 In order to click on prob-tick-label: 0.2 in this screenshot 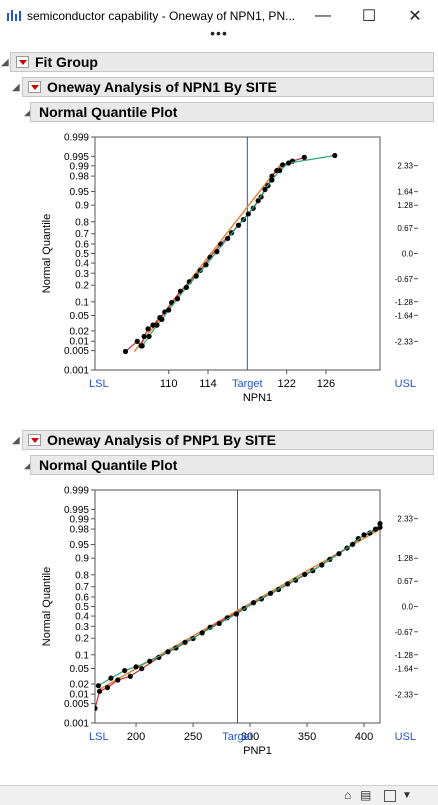, I will do `click(82, 286)`.